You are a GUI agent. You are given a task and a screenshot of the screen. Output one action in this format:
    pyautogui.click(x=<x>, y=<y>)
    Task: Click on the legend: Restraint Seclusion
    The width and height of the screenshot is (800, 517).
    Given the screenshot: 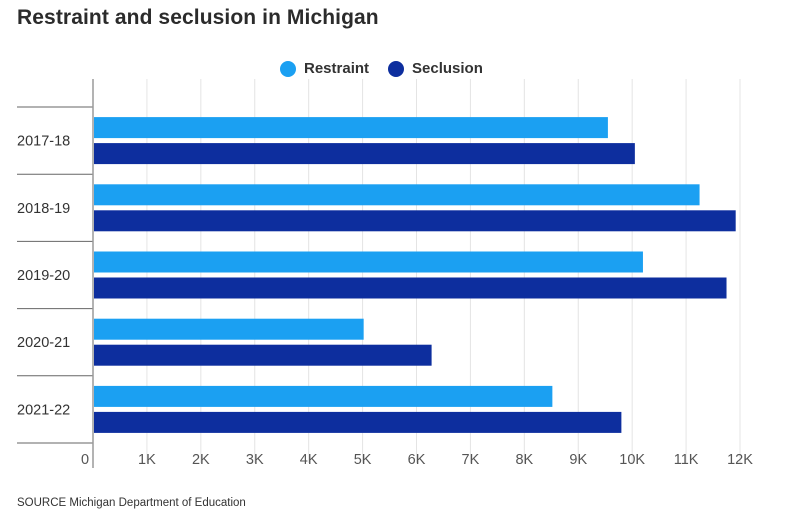 What is the action you would take?
    pyautogui.click(x=400, y=71)
    